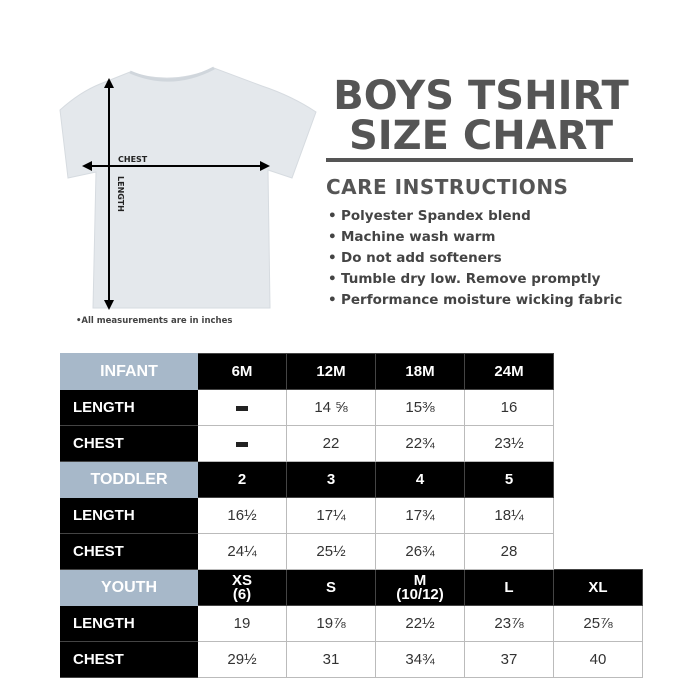 This screenshot has height=700, width=700. I want to click on measurement-cell: 19⅞, so click(331, 623).